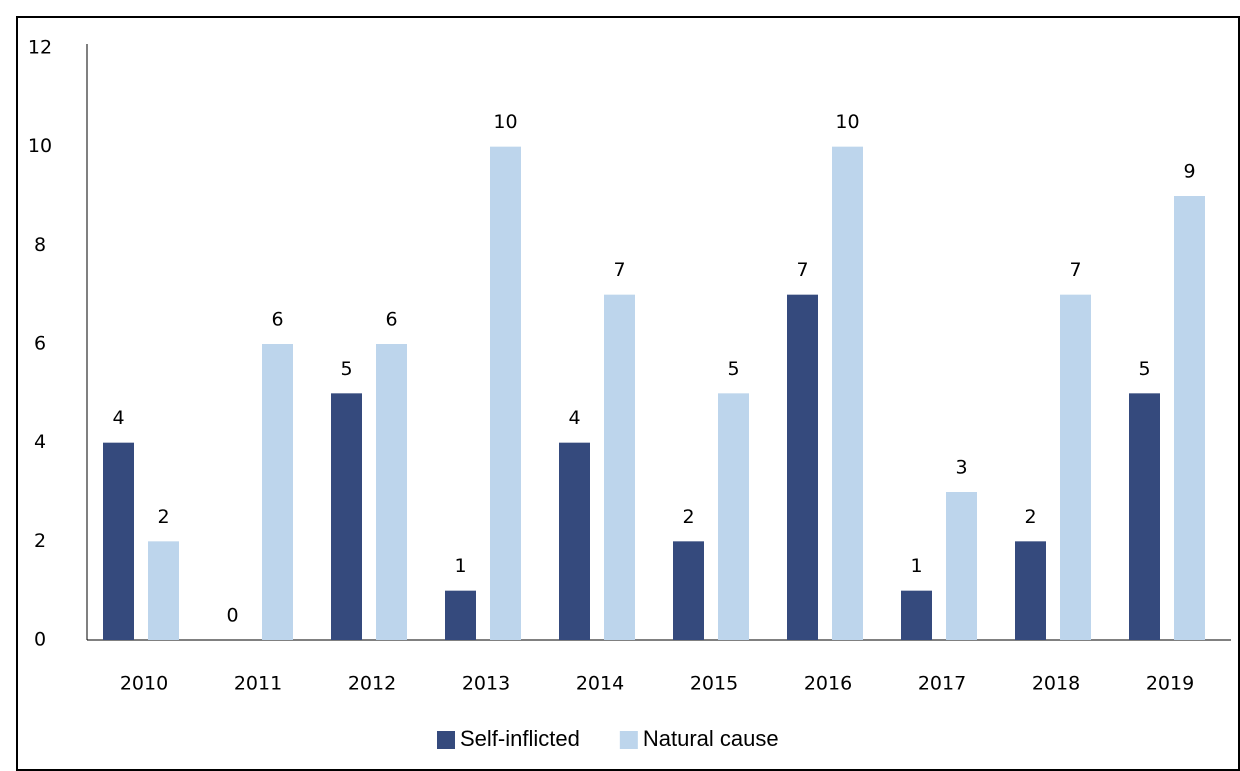 The width and height of the screenshot is (1240, 771). I want to click on legend-label: Self-inflicted, so click(520, 738).